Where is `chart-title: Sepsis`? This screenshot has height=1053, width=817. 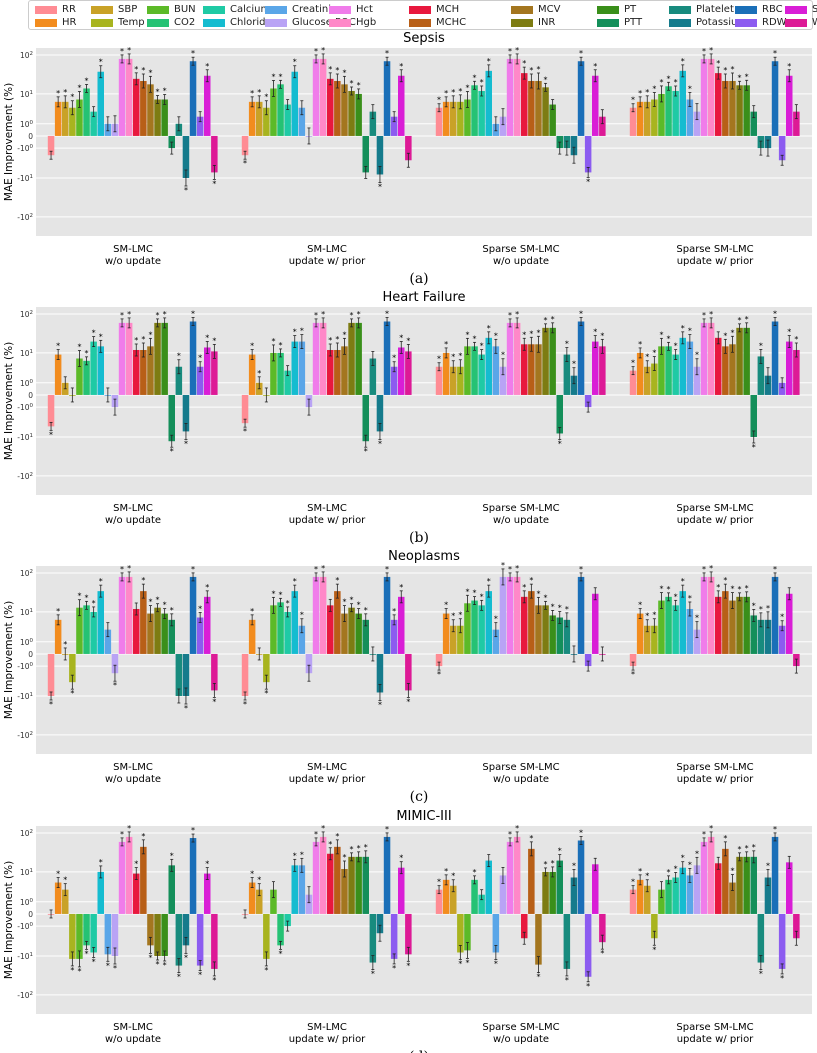 chart-title: Sepsis is located at coordinates (424, 38).